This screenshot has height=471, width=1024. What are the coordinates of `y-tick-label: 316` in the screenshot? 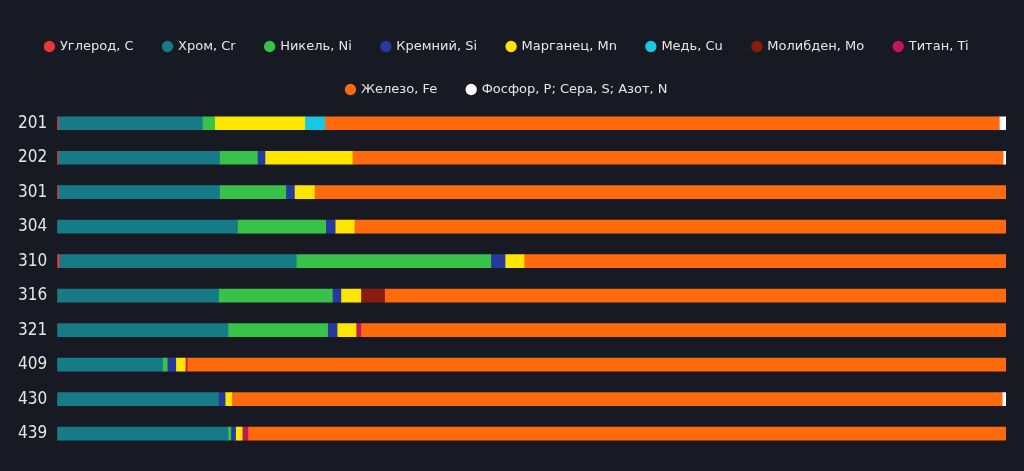 It's located at (33, 294).